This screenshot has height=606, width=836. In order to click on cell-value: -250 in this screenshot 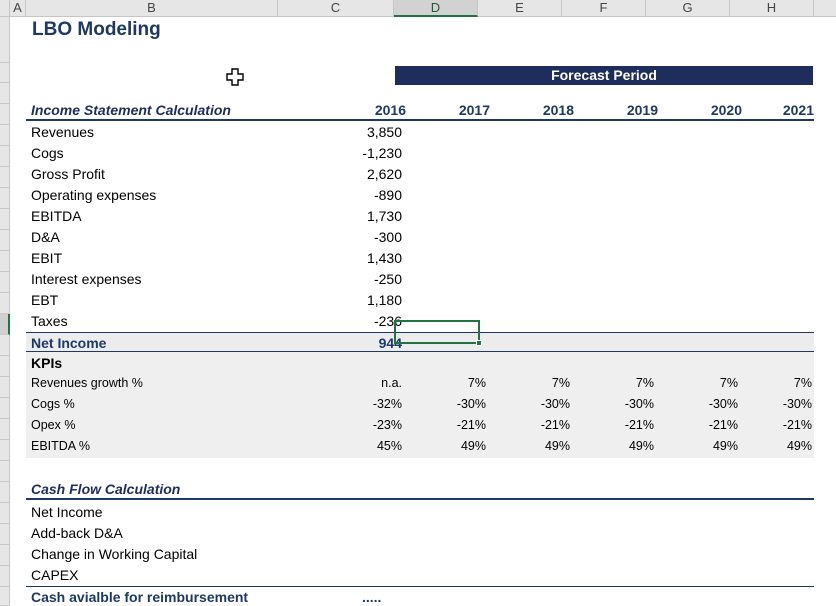, I will do `click(387, 279)`.